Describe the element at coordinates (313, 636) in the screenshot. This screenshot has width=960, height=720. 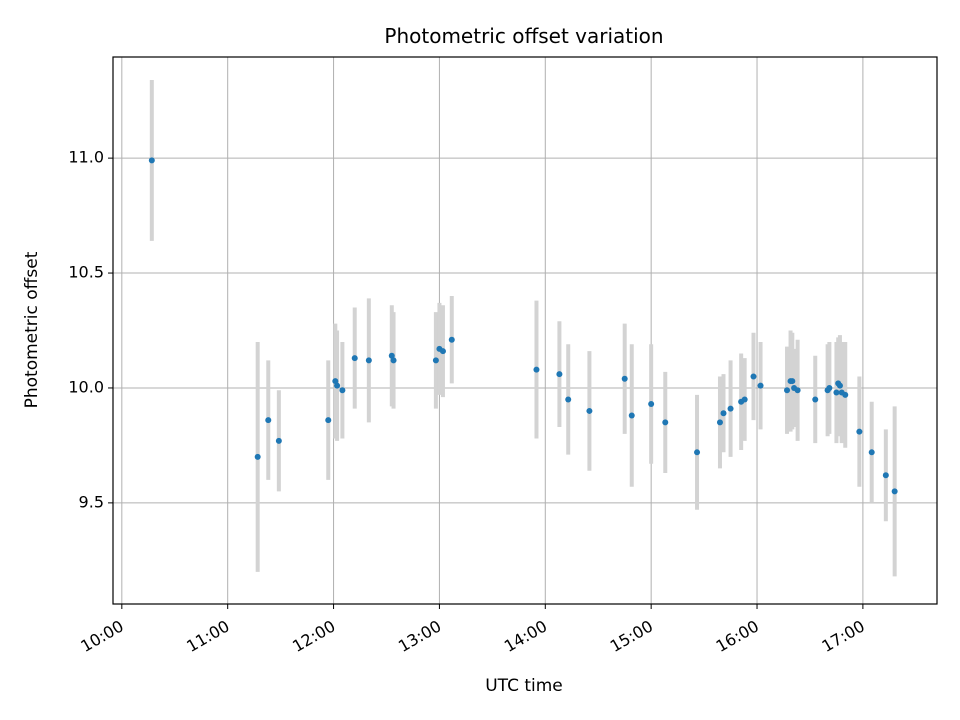
I see `x-tick-label: 12:00` at that location.